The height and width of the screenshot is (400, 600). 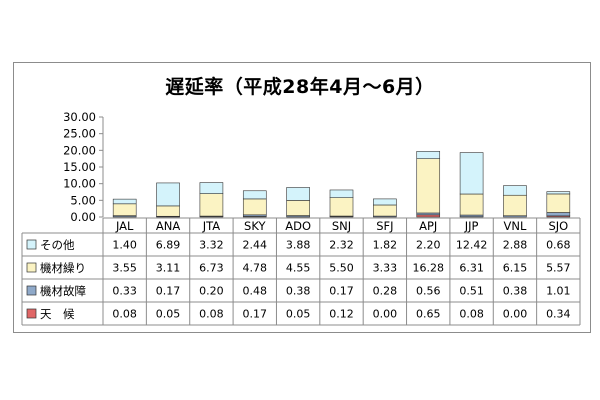 What do you see at coordinates (515, 245) in the screenshot?
I see `data-label: 2.88` at bounding box center [515, 245].